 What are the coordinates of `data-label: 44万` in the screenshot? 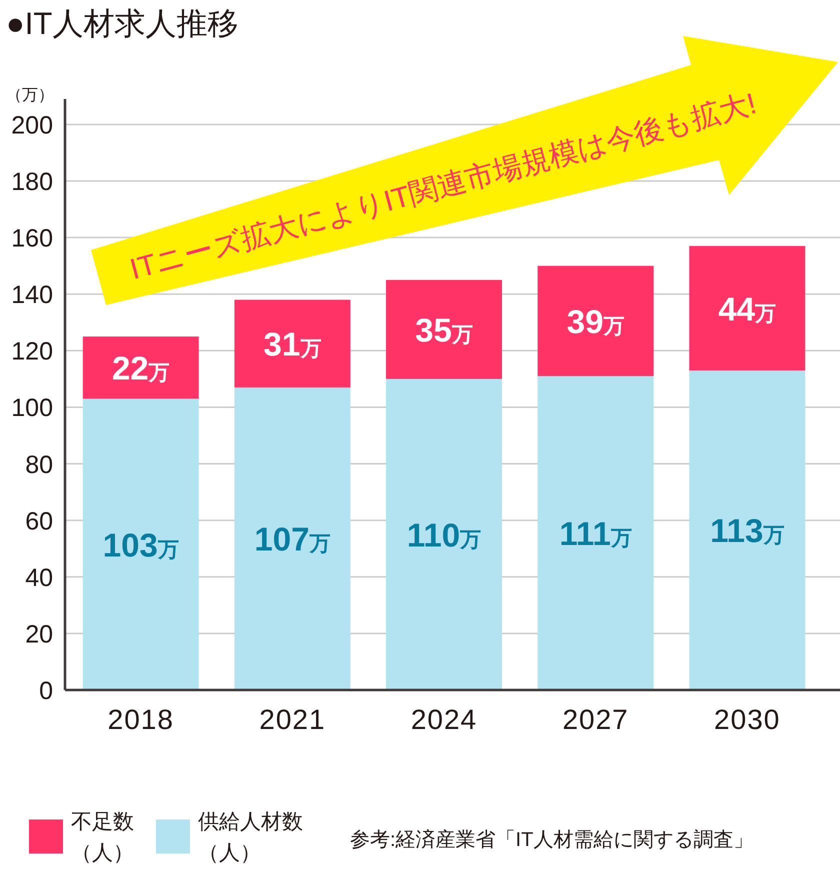 It's located at (747, 309).